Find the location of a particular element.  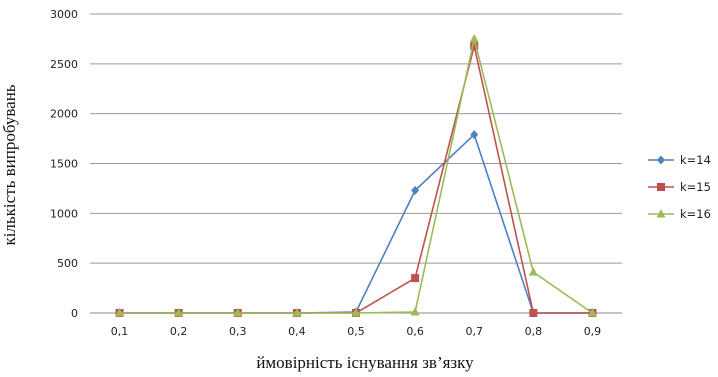

legend-item-k=16: k=16 is located at coordinates (679, 214).